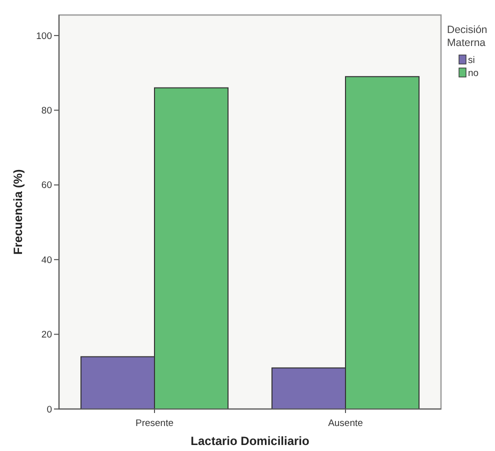  What do you see at coordinates (46, 111) in the screenshot?
I see `y-tick-label: 80` at bounding box center [46, 111].